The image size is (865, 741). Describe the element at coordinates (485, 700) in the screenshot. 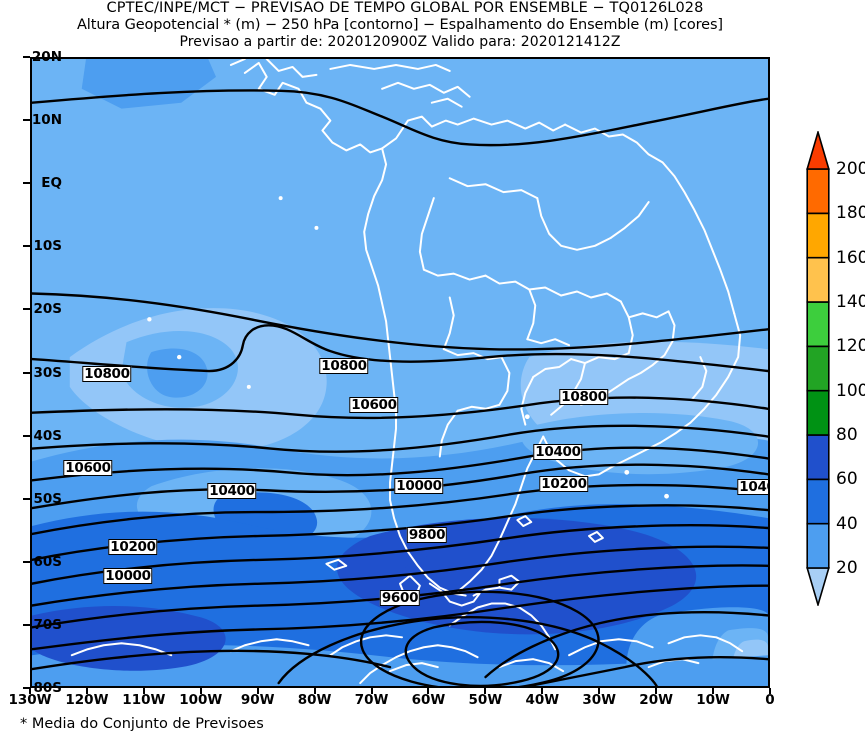

I see `x-tick-label: 50W` at that location.